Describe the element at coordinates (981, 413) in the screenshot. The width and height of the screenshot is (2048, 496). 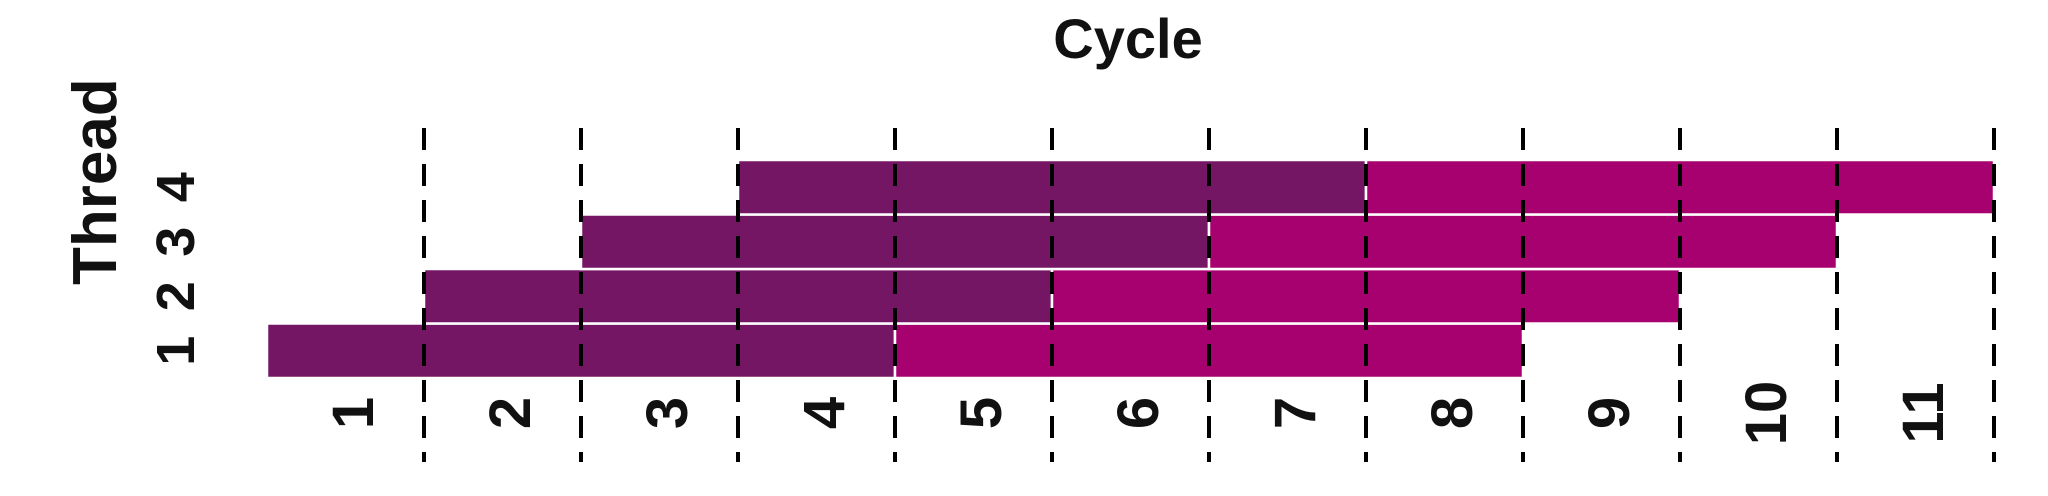
I see `cycle-tick-label: 5` at that location.